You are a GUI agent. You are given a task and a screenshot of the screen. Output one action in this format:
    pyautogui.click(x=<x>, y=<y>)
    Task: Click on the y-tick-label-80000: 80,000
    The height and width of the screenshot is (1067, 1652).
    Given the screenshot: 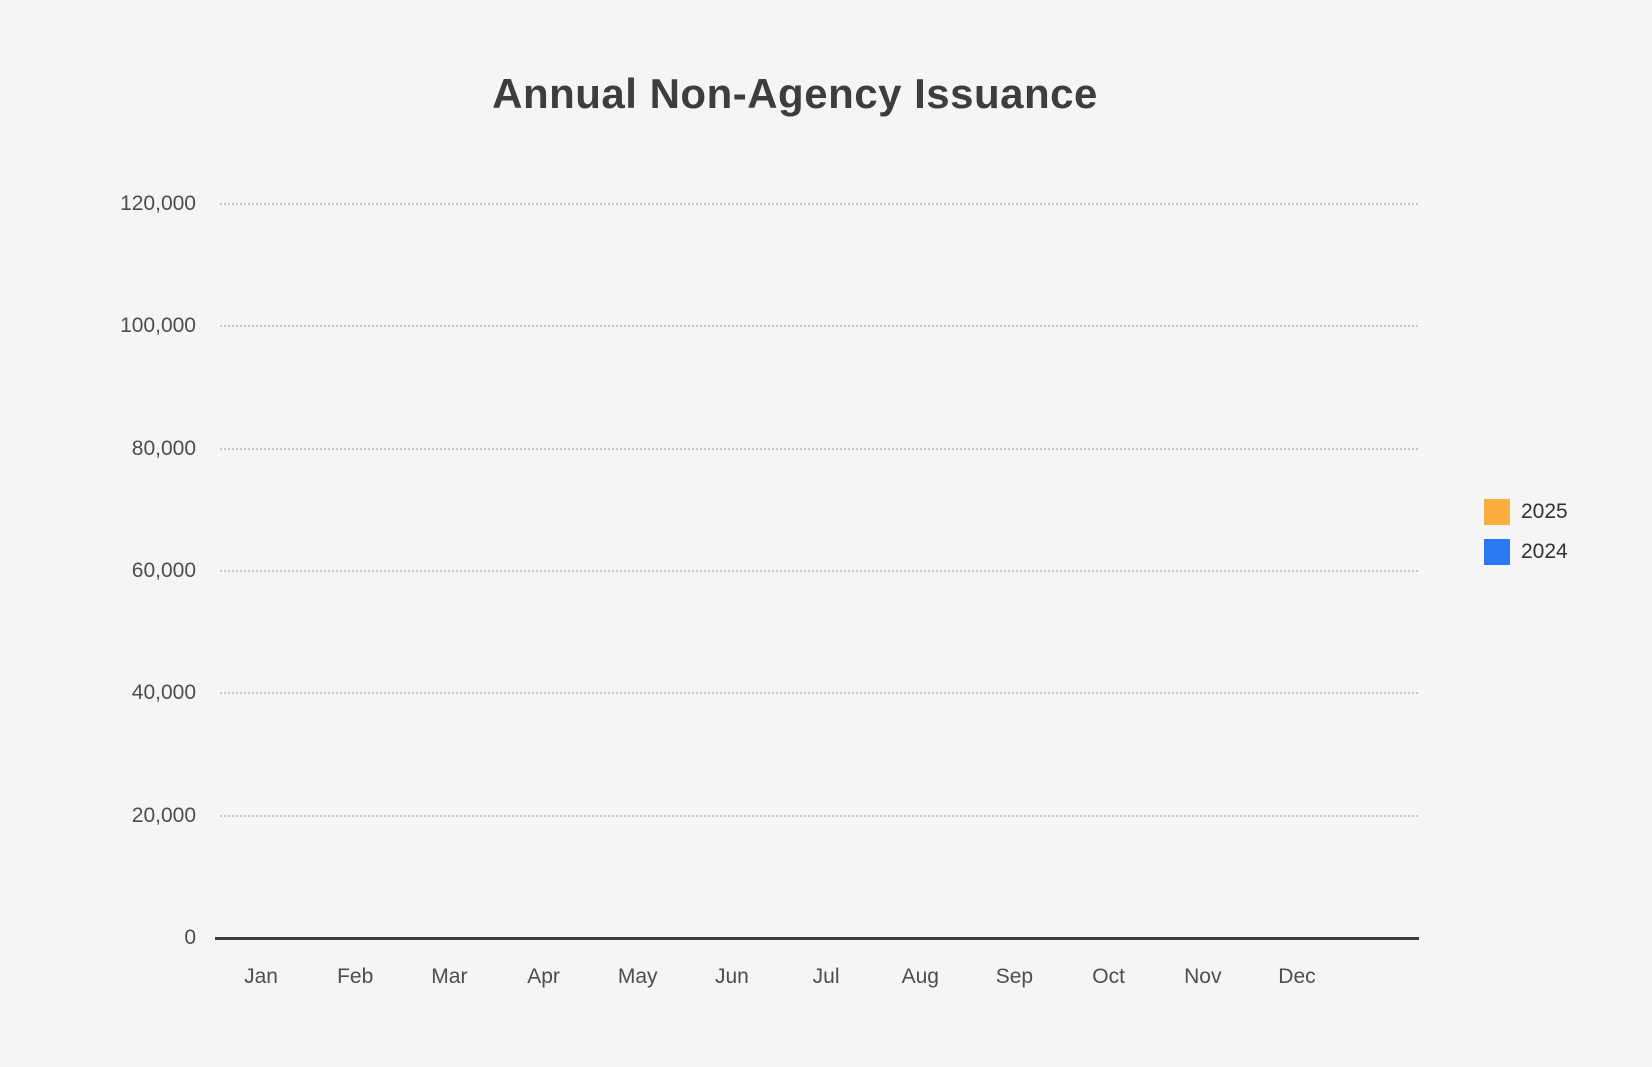 What is the action you would take?
    pyautogui.click(x=163, y=448)
    